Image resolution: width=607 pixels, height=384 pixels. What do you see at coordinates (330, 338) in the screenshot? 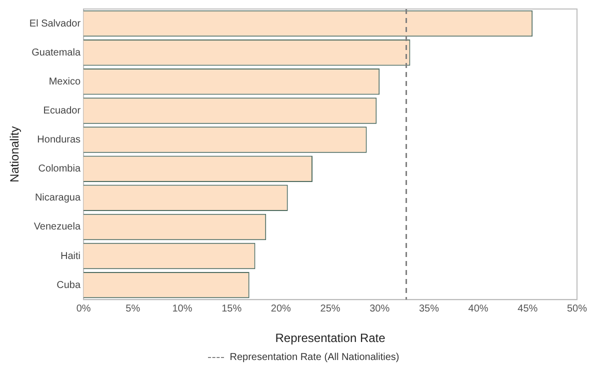
I see `x-axis-title: Representation Rate` at bounding box center [330, 338].